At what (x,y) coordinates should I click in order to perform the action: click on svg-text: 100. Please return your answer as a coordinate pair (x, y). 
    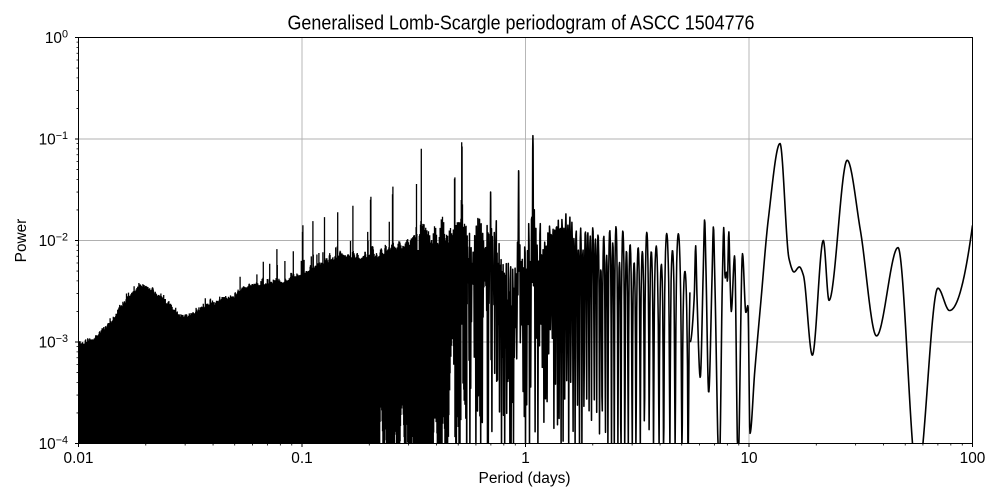
    Looking at the image, I should click on (973, 458).